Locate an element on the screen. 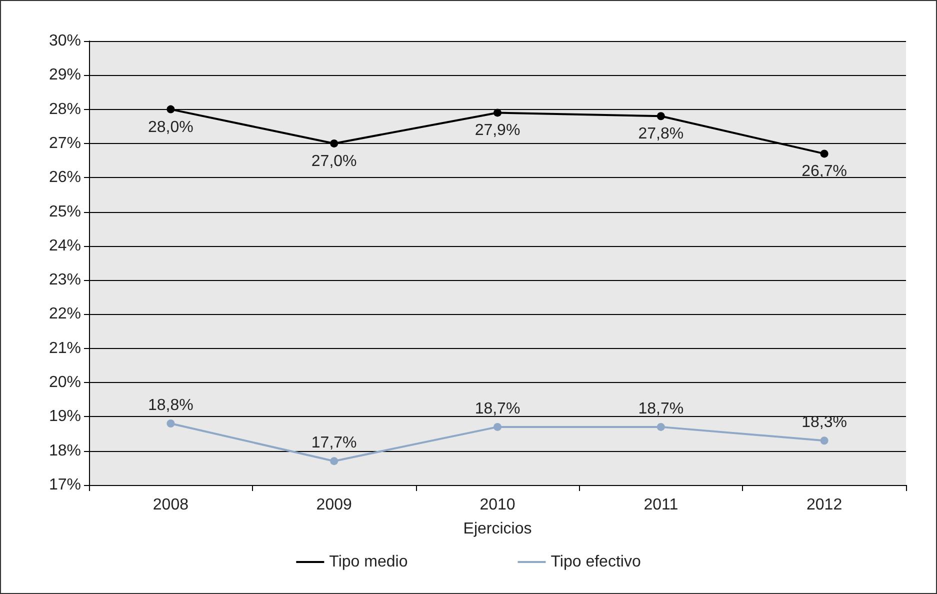  data-label: 28,0% is located at coordinates (171, 127).